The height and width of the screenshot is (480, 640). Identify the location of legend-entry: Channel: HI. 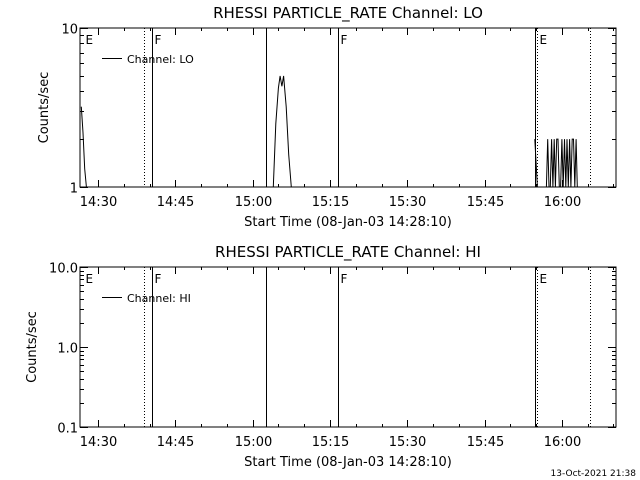
(159, 298).